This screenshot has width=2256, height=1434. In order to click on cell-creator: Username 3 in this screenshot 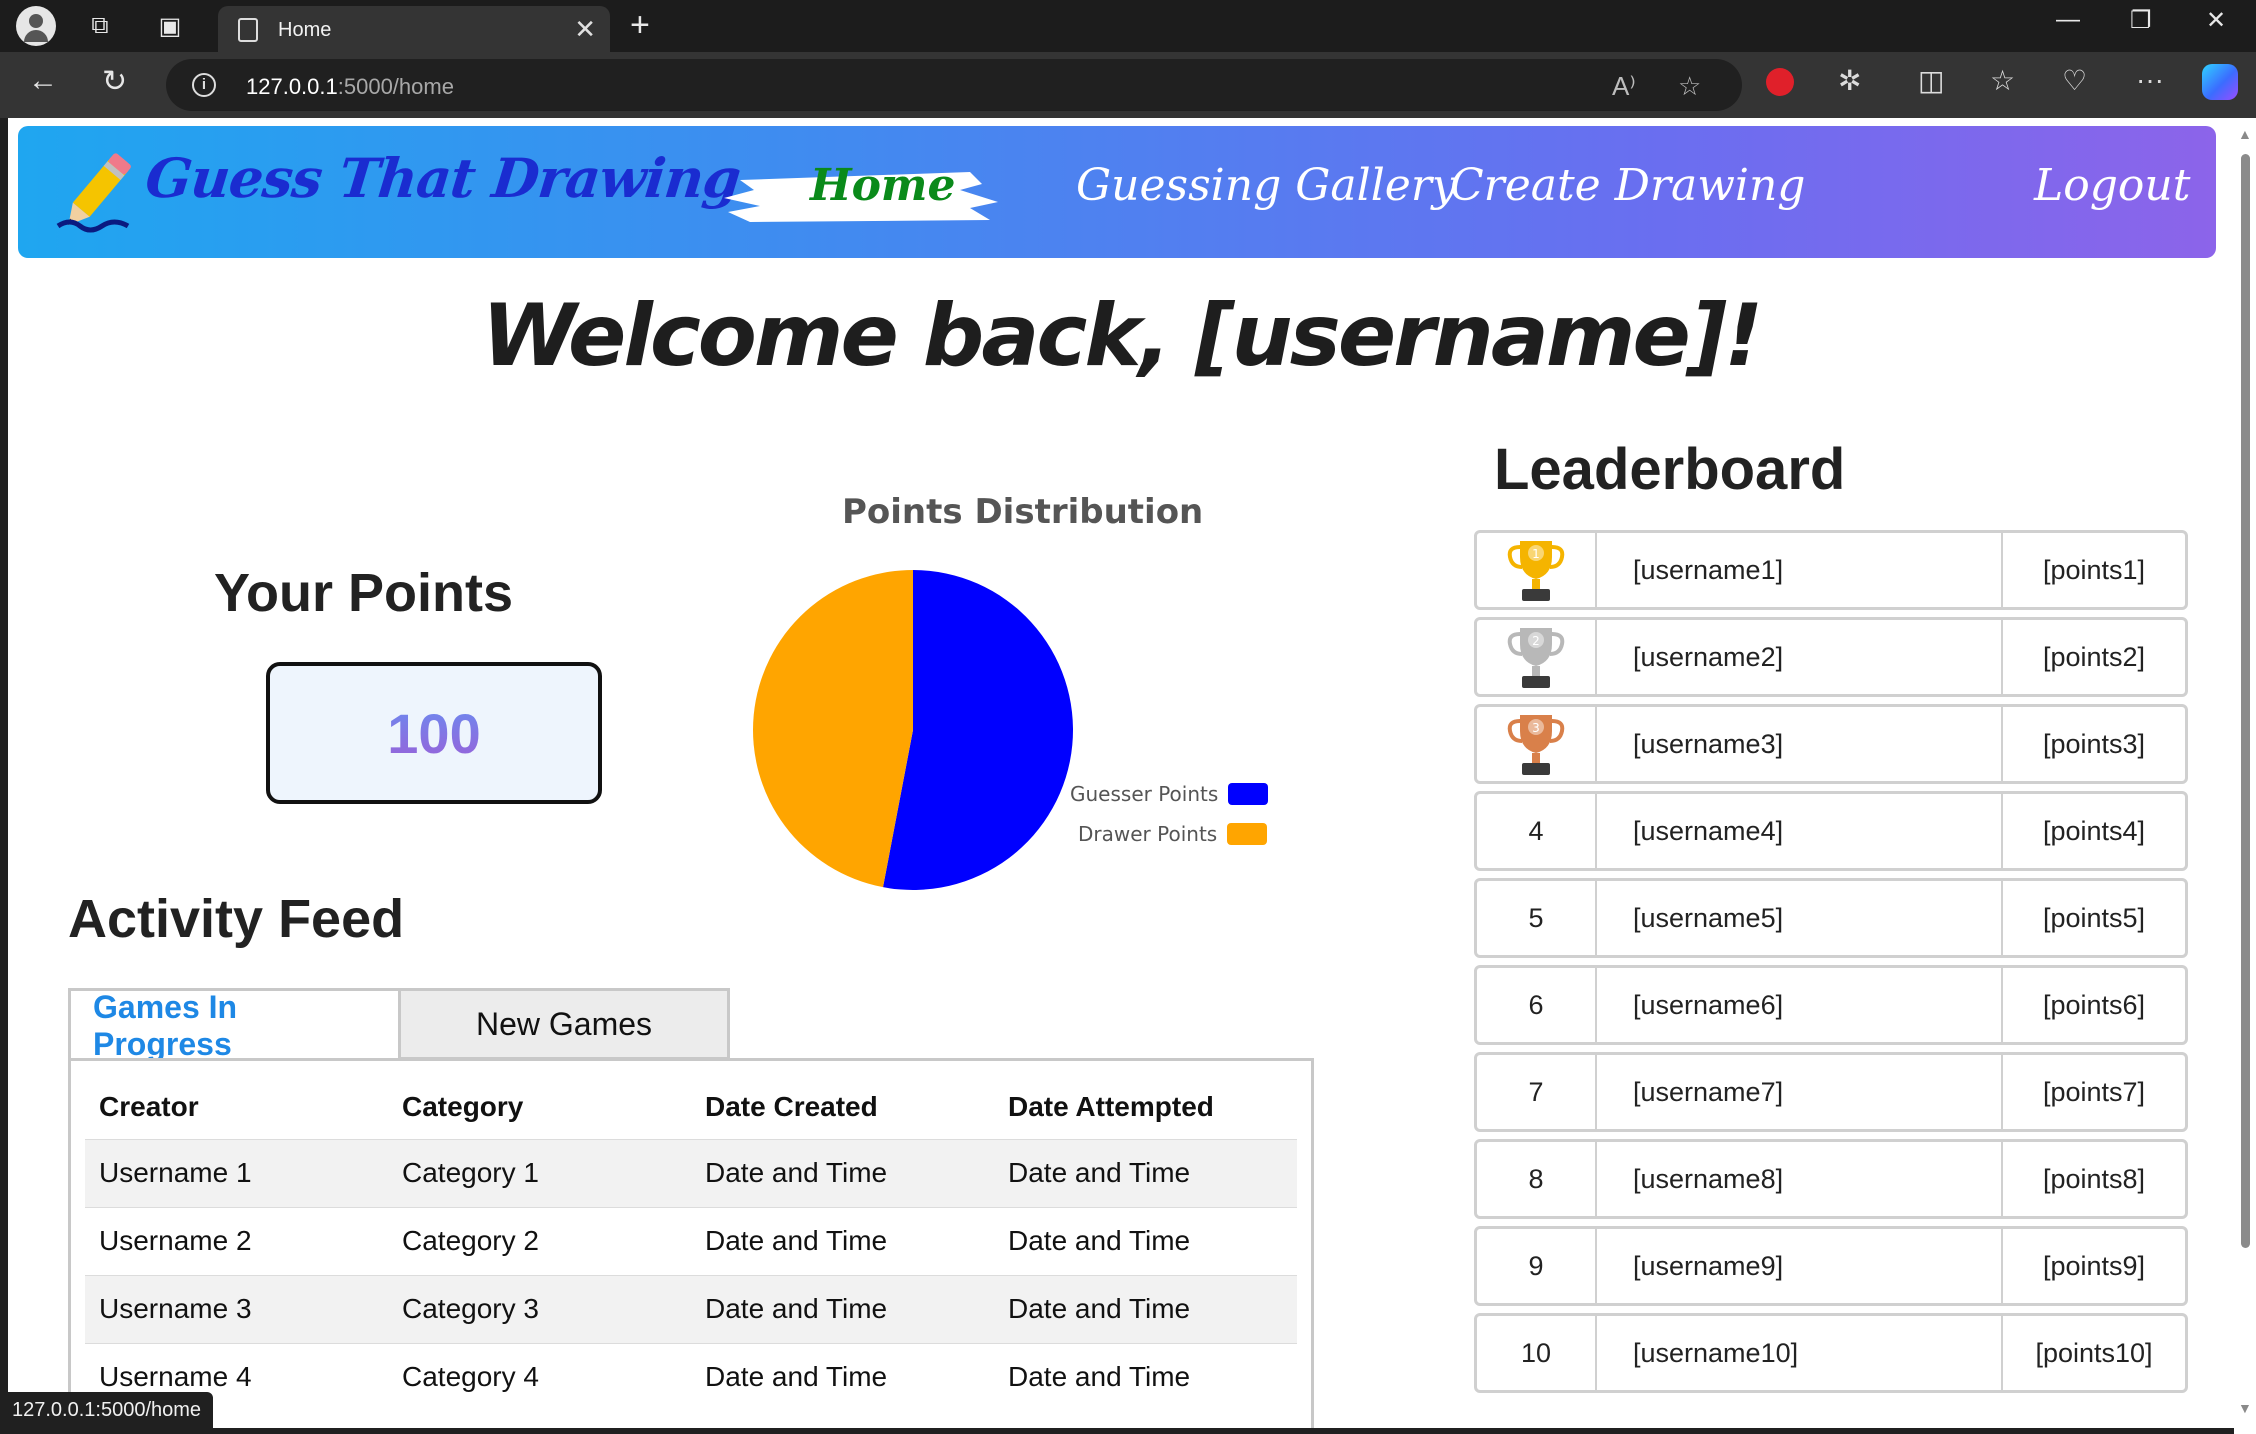, I will do `click(236, 1308)`.